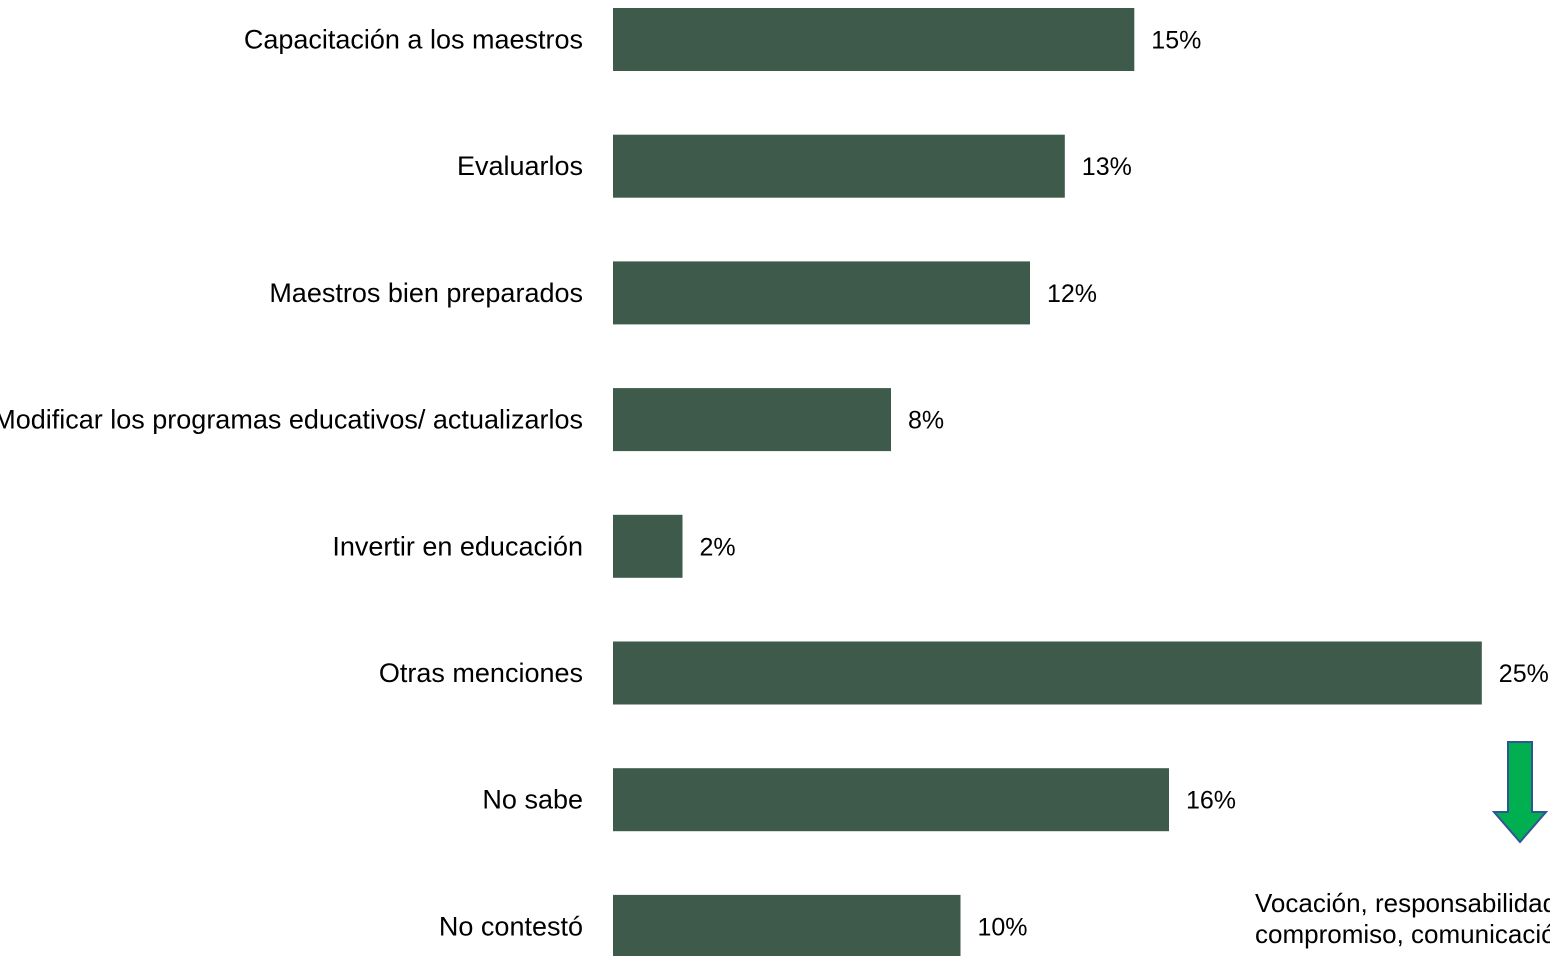 This screenshot has height=956, width=1550. I want to click on down-arrow-shape, so click(1520, 792).